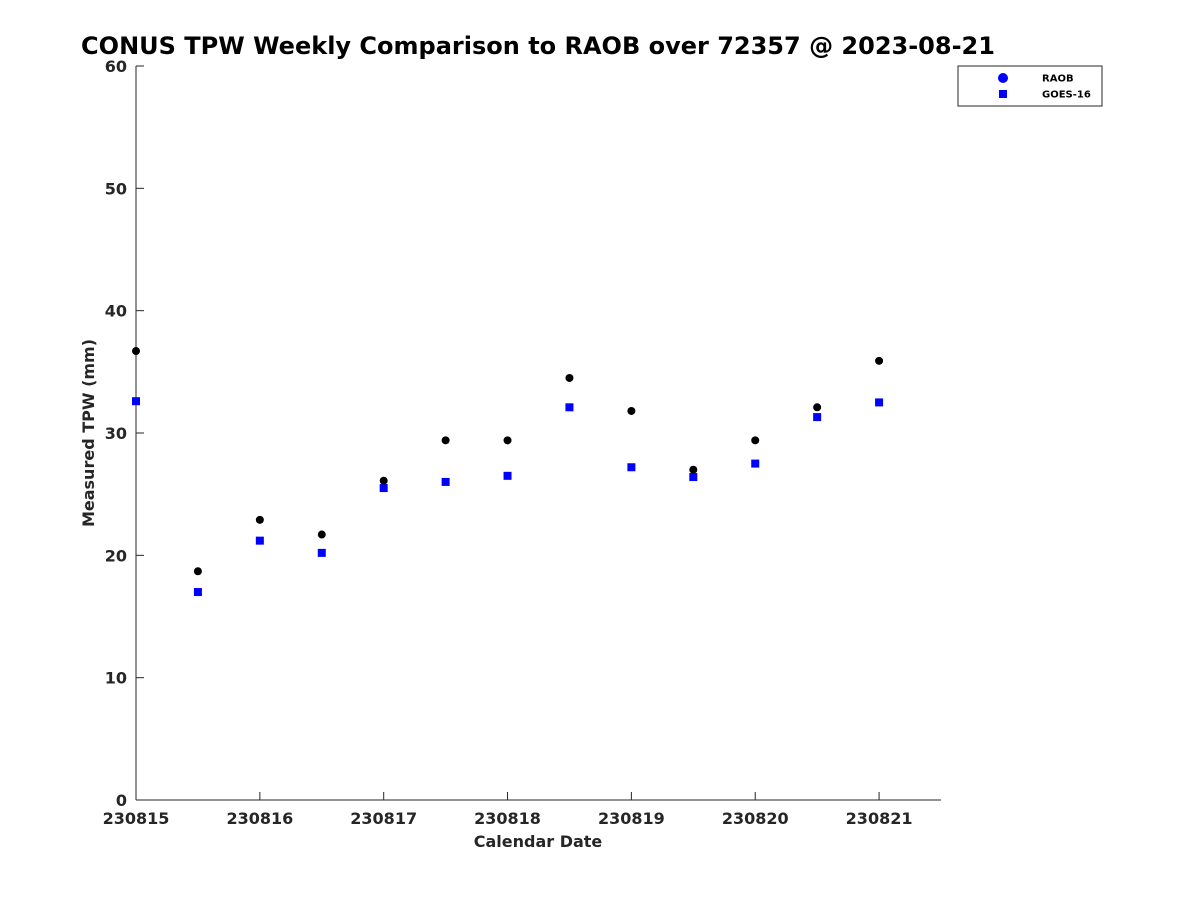 The width and height of the screenshot is (1200, 900). What do you see at coordinates (1066, 95) in the screenshot?
I see `legend-label-goes16: GOES-16` at bounding box center [1066, 95].